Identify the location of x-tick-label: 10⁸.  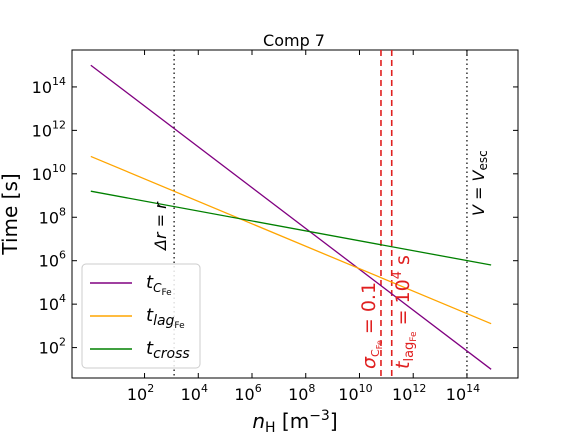
(301, 393).